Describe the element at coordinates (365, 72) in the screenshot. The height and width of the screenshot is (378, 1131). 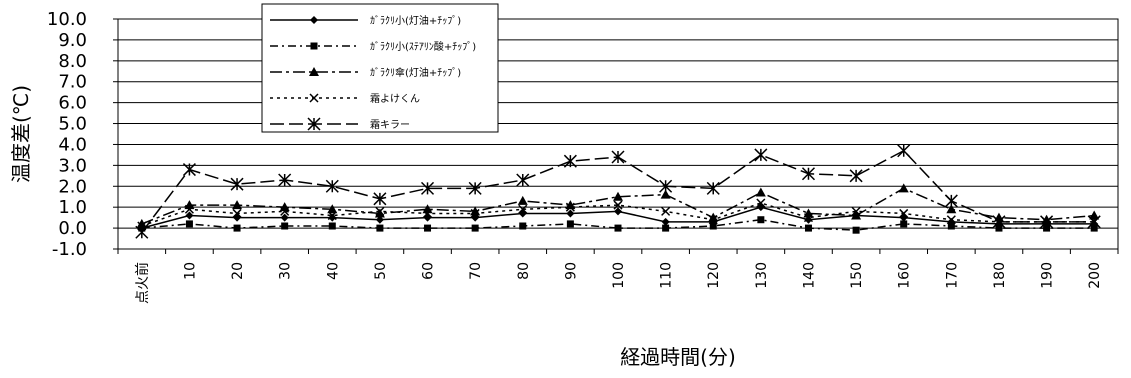
I see `legend-item: ｶﾞﾗｸﾘ傘(灯油+ﾁｯﾌﾟ)` at that location.